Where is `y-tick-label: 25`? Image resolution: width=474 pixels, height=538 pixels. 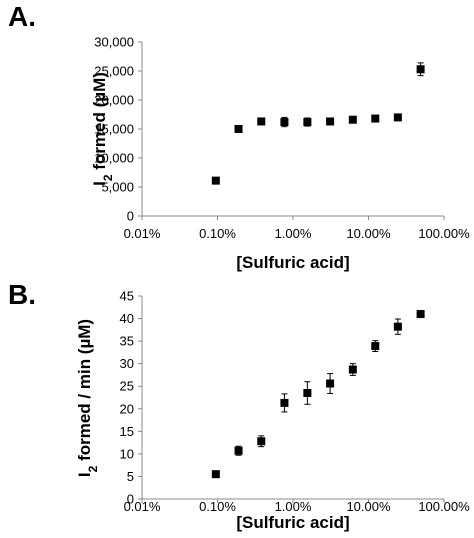
y-tick-label: 25 is located at coordinates (127, 386).